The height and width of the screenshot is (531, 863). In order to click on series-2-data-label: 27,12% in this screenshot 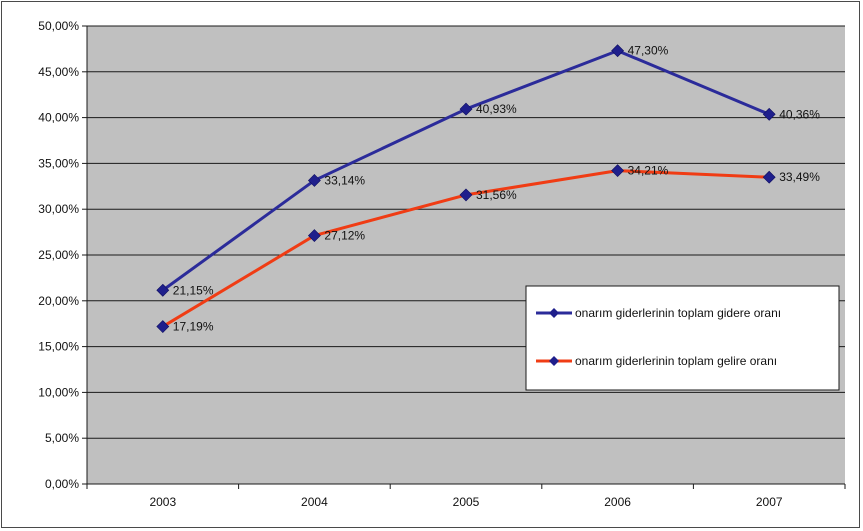, I will do `click(344, 236)`.